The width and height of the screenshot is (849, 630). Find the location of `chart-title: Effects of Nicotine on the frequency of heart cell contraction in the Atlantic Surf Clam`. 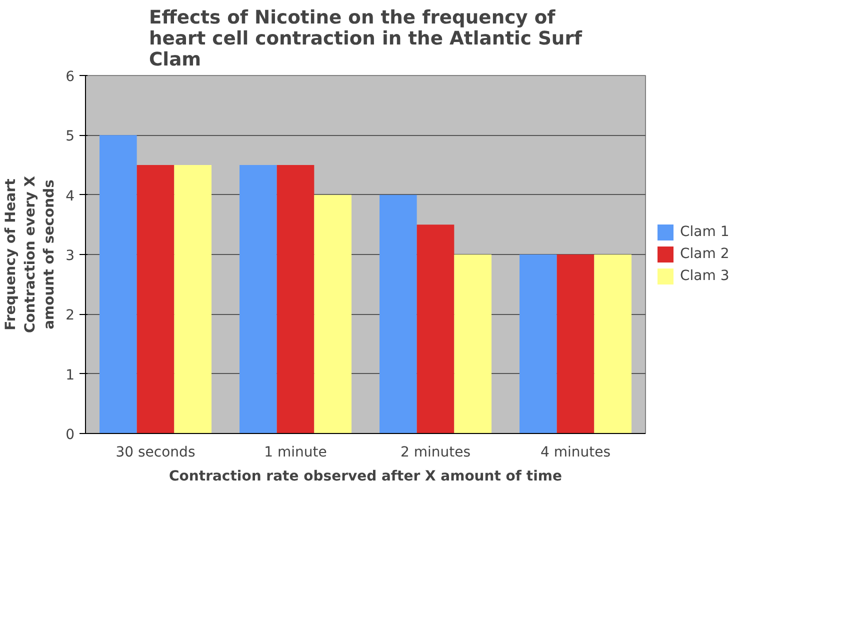

chart-title: Effects of Nicotine on the frequency of heart cell contraction in the Atlantic Surf Clam is located at coordinates (365, 39).